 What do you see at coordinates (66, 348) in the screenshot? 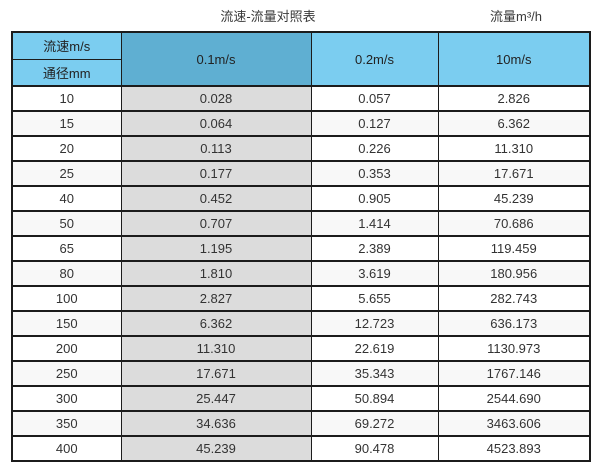
I see `diameter-cell: 200` at bounding box center [66, 348].